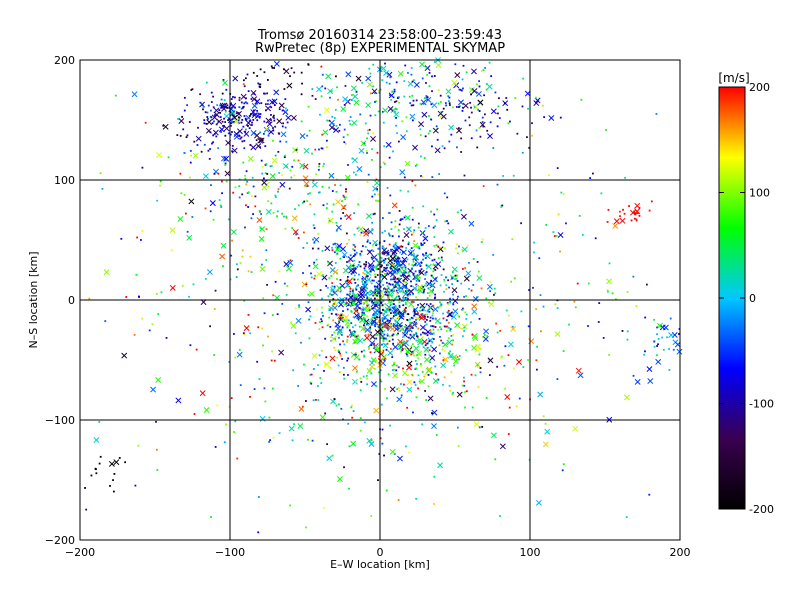  What do you see at coordinates (379, 35) in the screenshot?
I see `title-line-1: Tromsø 20160314 23:58:00–23:59:43` at bounding box center [379, 35].